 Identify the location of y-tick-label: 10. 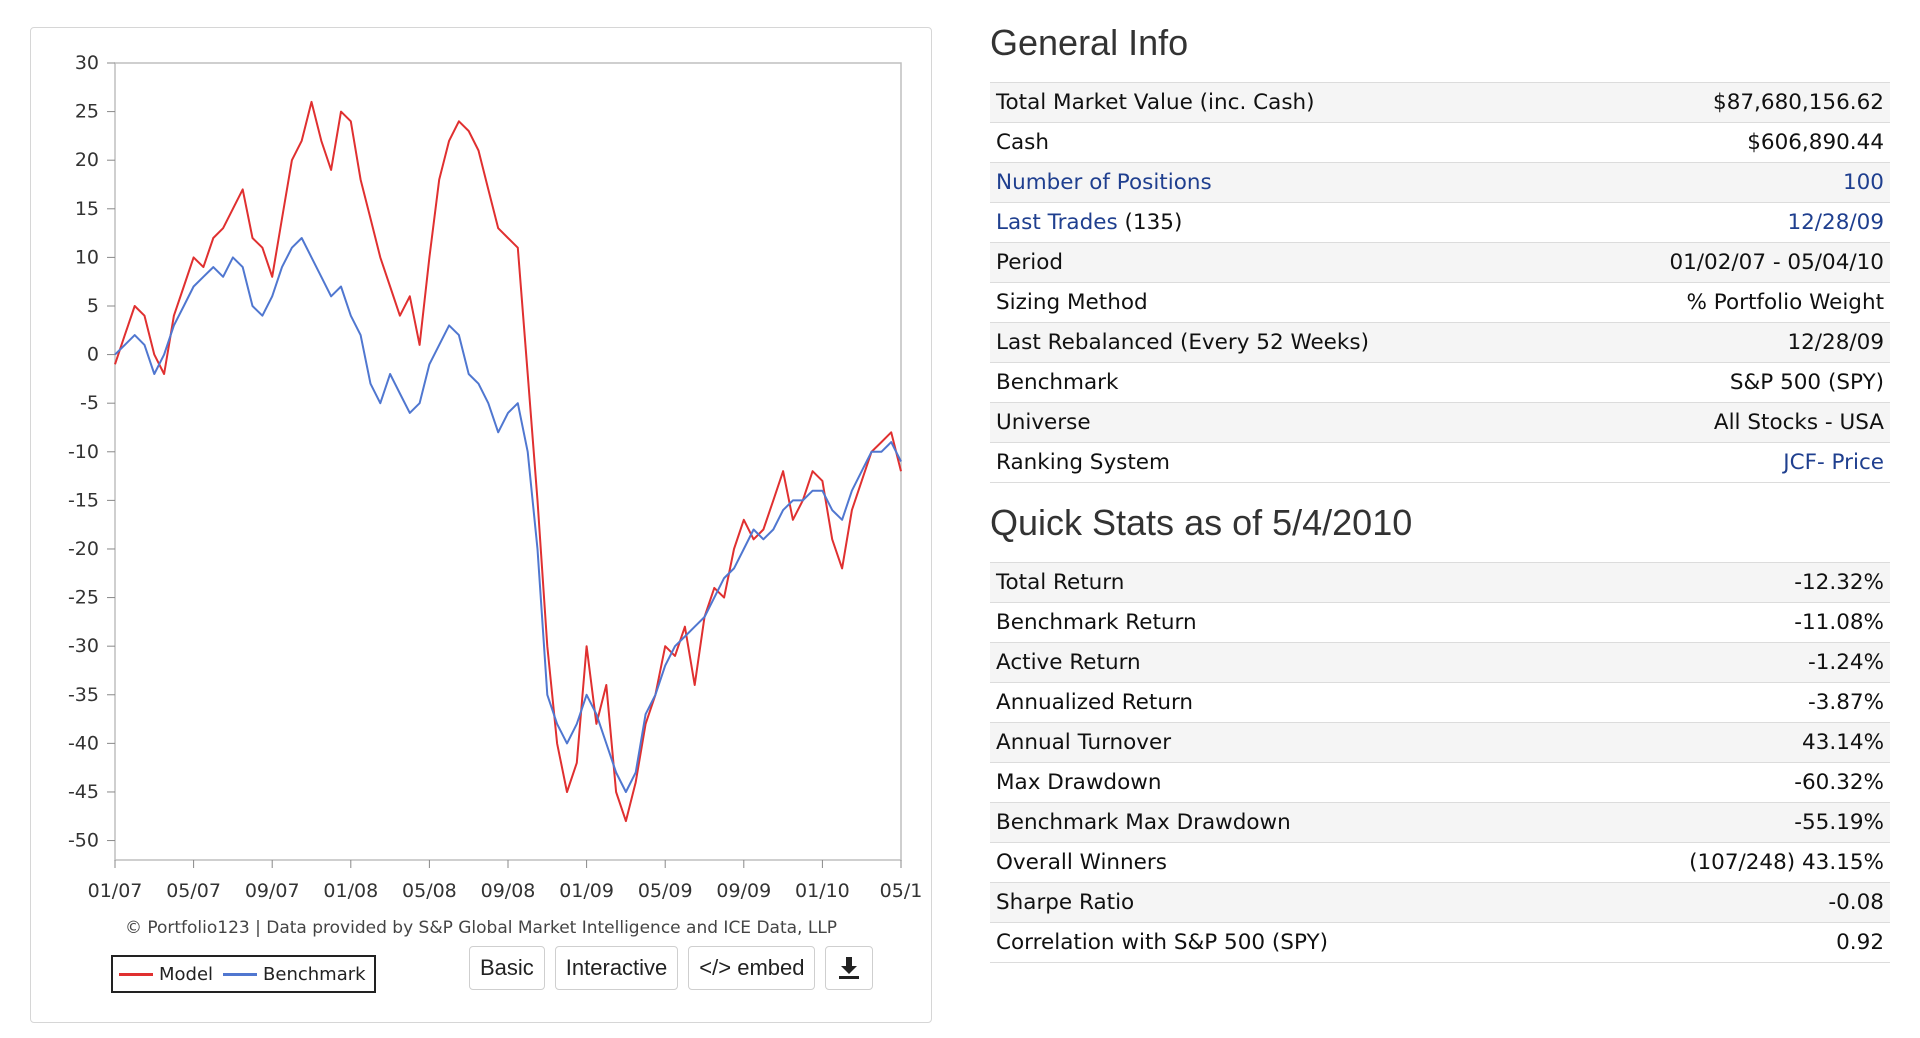
(87, 257).